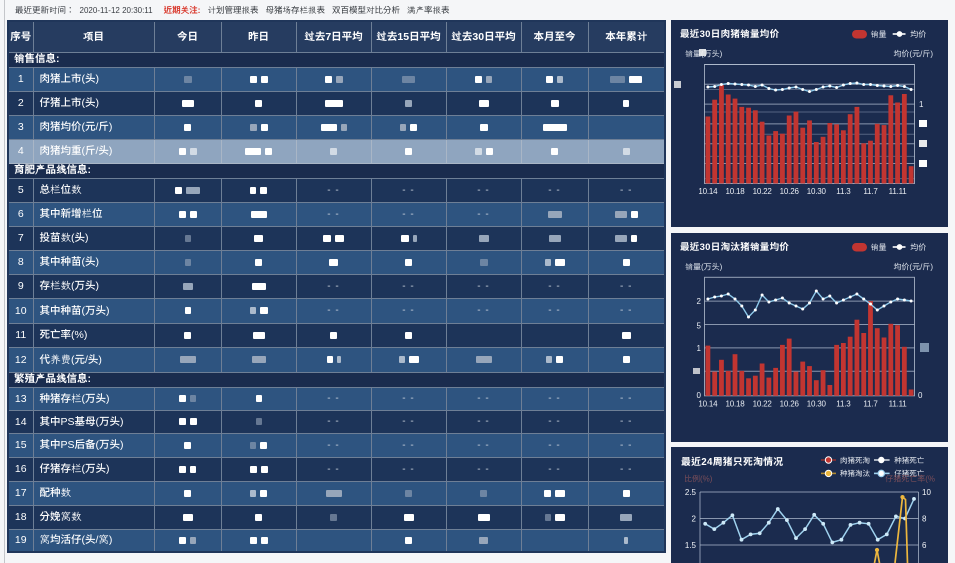  I want to click on svg-text: 种猪死亡, so click(909, 460).